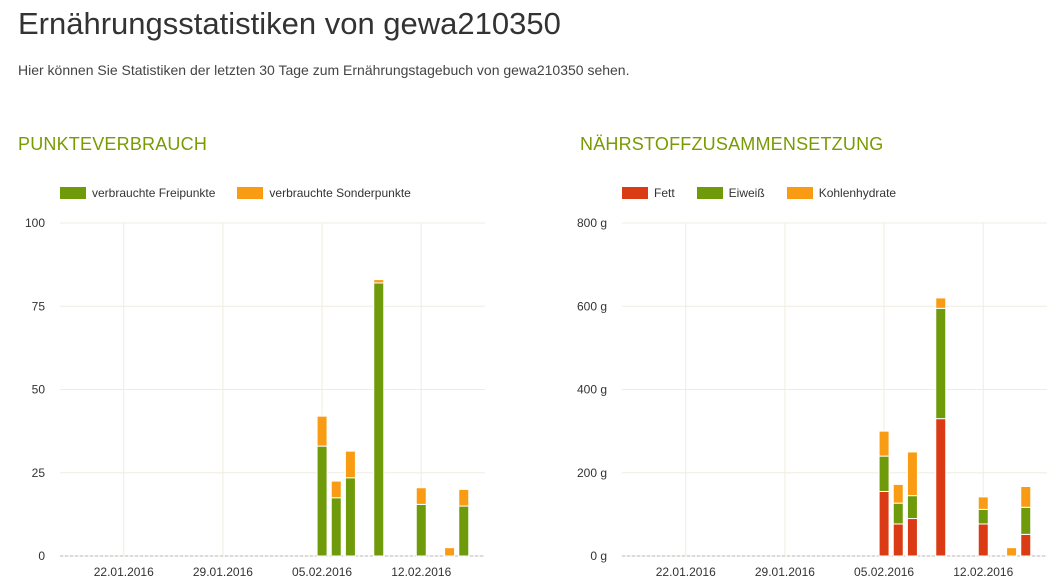 This screenshot has width=1048, height=588. I want to click on chart-1-xtick-label: 12.02.2016, so click(983, 572).